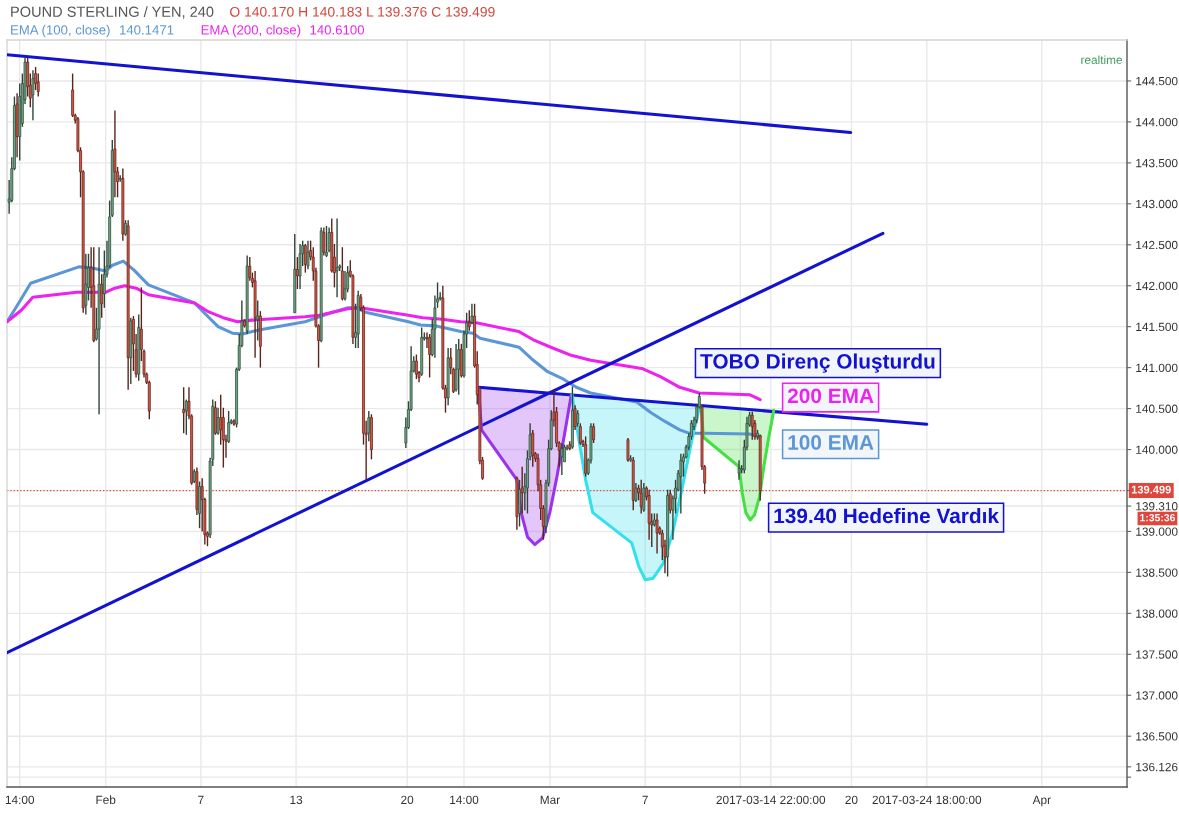 This screenshot has height=832, width=1179. I want to click on annotation: 200 EMA, so click(830, 396).